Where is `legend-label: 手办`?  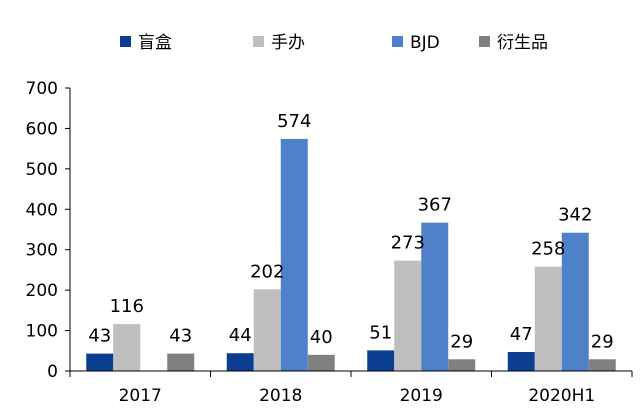
legend-label: 手办 is located at coordinates (288, 43).